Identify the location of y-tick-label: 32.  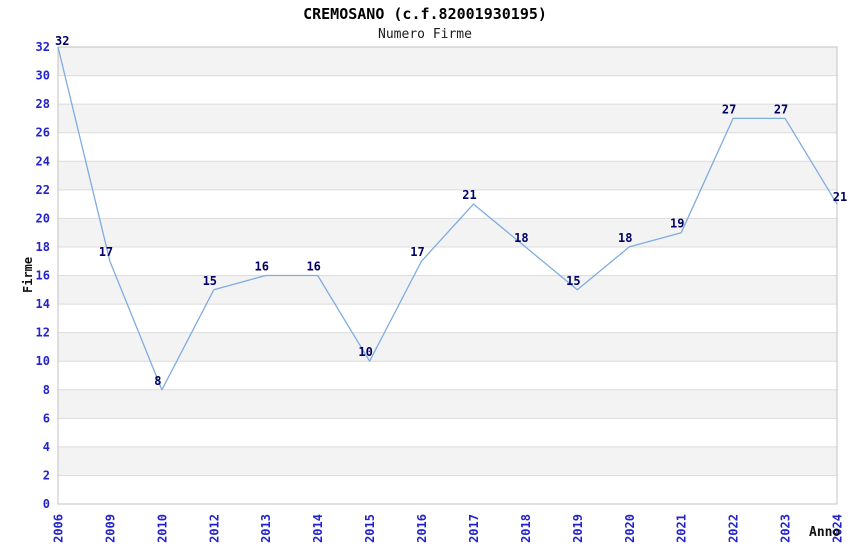
(43, 47).